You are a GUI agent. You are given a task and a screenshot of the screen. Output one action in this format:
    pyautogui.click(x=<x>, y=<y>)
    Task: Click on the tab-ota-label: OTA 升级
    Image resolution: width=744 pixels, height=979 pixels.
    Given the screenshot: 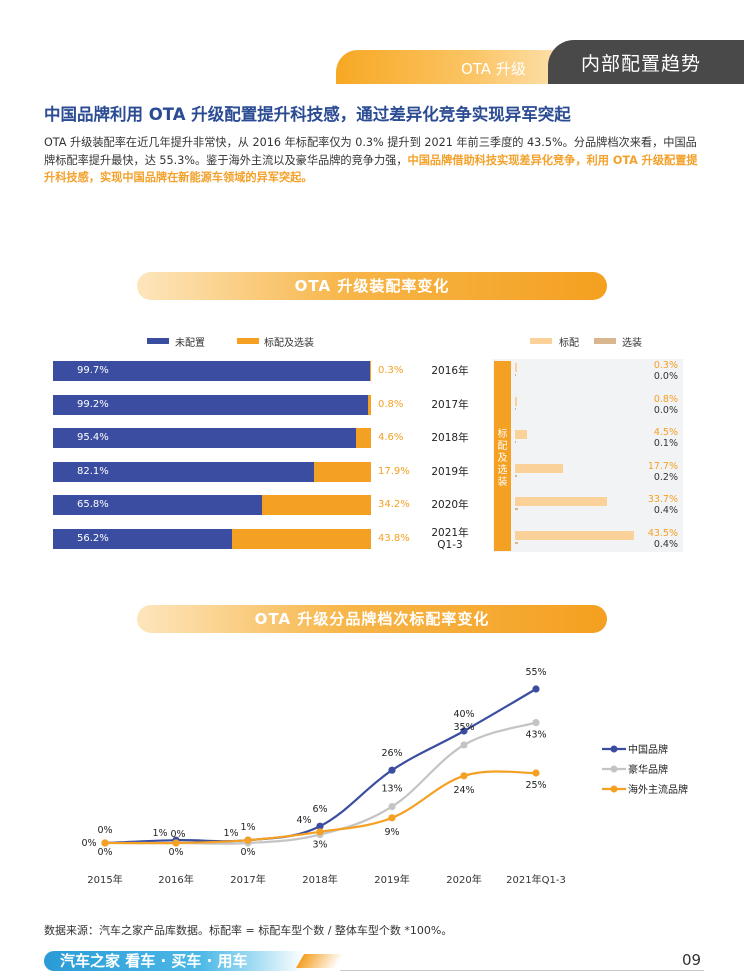 What is the action you would take?
    pyautogui.click(x=493, y=69)
    